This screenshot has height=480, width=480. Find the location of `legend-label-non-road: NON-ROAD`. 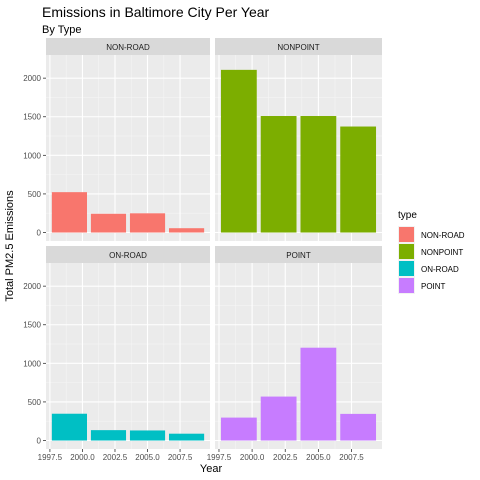

legend-label-non-road: NON-ROAD is located at coordinates (443, 235).